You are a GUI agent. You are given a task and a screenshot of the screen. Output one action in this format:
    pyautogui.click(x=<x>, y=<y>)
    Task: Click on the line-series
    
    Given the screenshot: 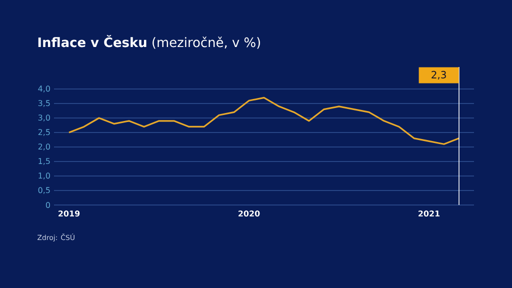 What is the action you would take?
    pyautogui.click(x=264, y=120)
    